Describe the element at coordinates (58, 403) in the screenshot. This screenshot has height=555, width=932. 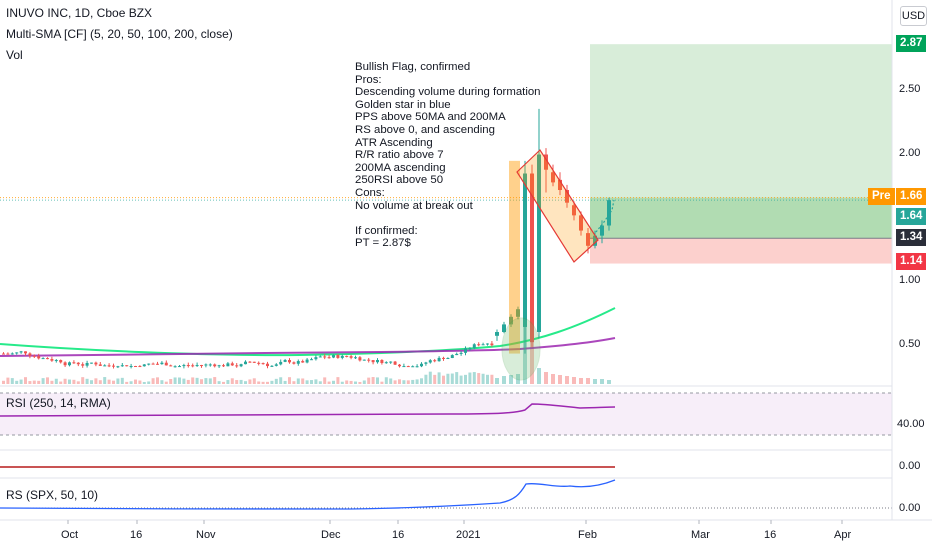
I see `rsi-legend: RSI (250, 14, RMA)` at that location.